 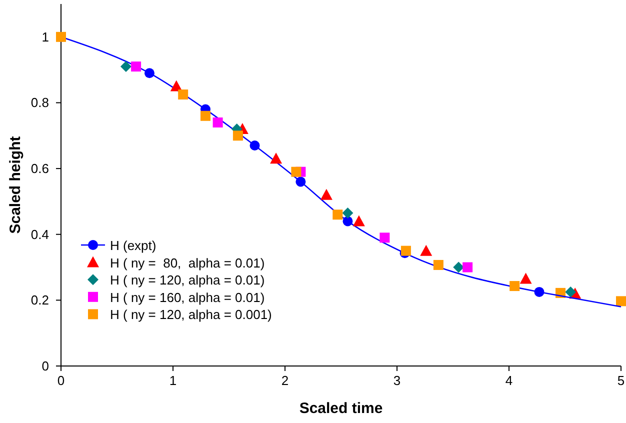 What do you see at coordinates (191, 314) in the screenshot?
I see `legend-label: H ( ny = 120, alpha = 0.001)` at bounding box center [191, 314].